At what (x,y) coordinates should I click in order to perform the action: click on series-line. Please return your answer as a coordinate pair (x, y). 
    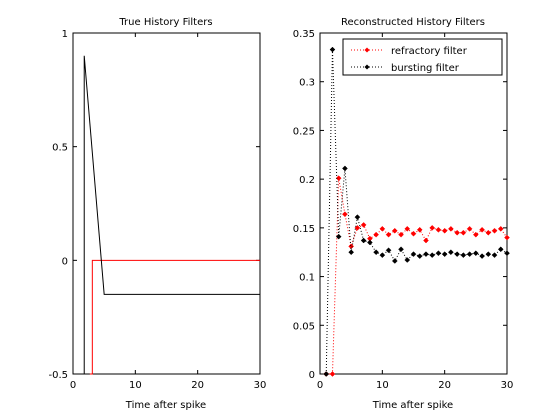
    Looking at the image, I should click on (174, 317).